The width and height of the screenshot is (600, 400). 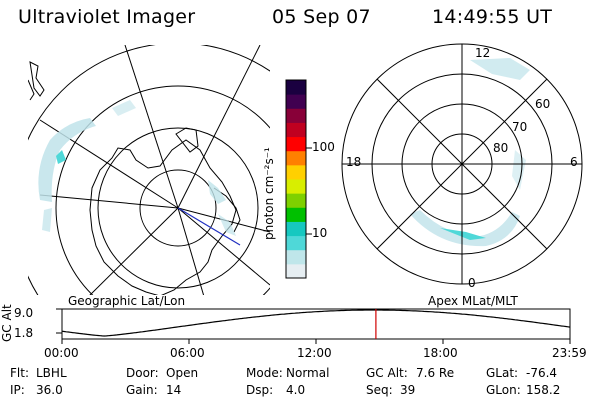 I want to click on mode-value: Normal, so click(x=308, y=373).